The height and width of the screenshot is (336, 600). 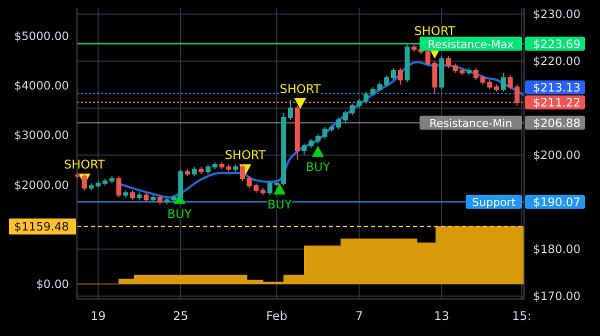 What do you see at coordinates (41, 36) in the screenshot?
I see `y2-tick-label: $5000.00` at bounding box center [41, 36].